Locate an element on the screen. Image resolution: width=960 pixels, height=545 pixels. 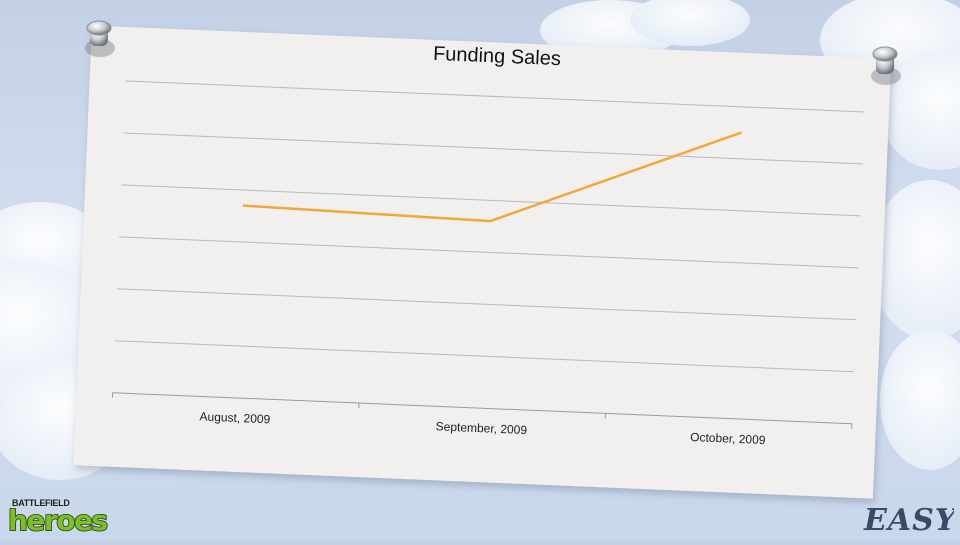
logo-main-text: heroes is located at coordinates (57, 520).